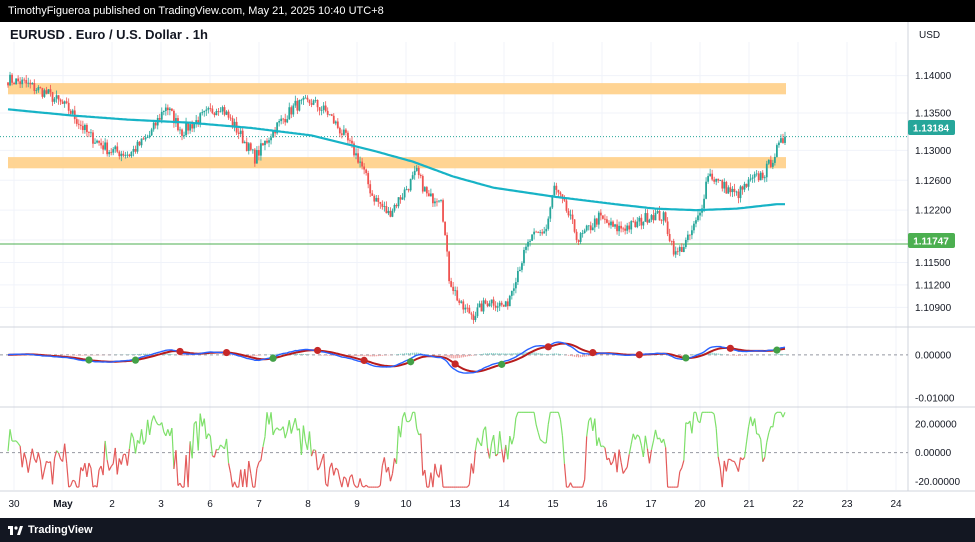 The image size is (975, 542). Describe the element at coordinates (454, 449) in the screenshot. I see `oscillator-pane` at that location.